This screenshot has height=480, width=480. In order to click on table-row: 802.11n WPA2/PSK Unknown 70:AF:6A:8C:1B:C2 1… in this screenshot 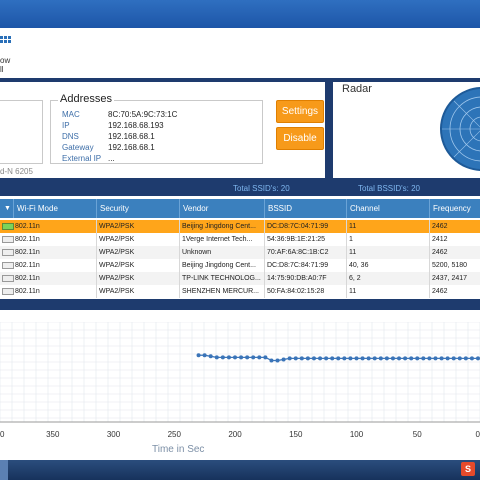, I will do `click(240, 252)`.